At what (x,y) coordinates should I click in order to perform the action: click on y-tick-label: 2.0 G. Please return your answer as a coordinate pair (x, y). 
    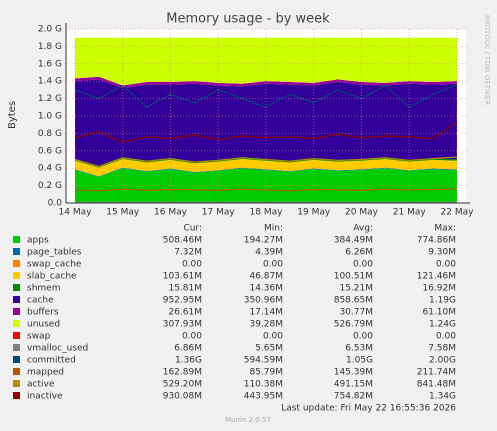
    Looking at the image, I should click on (50, 30).